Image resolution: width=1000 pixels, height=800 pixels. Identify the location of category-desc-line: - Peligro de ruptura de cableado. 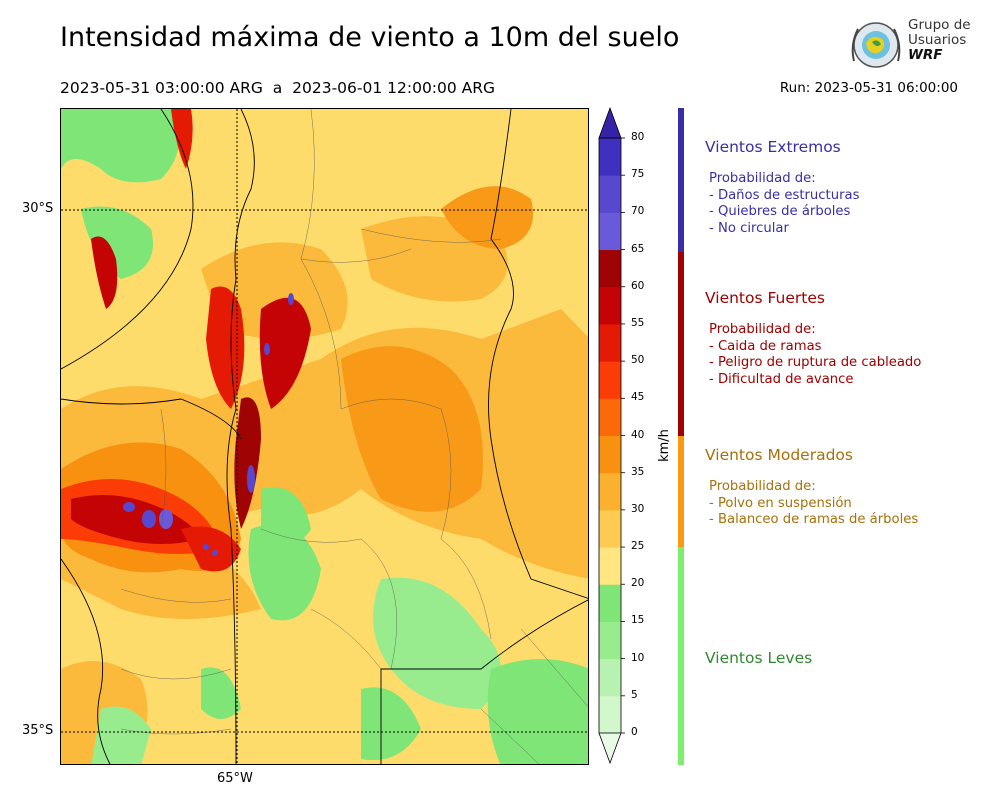
(815, 362).